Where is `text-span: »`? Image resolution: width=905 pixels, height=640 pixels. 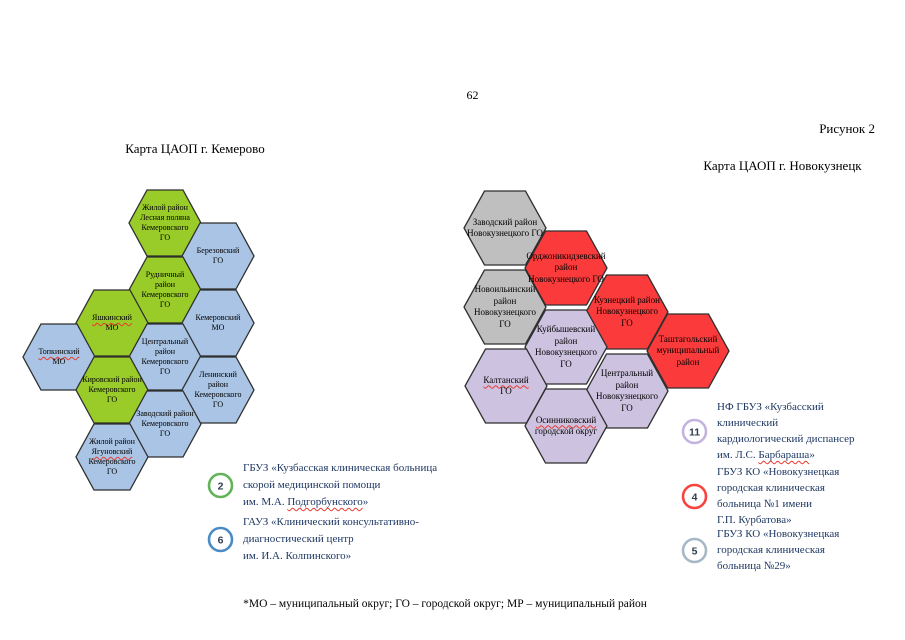 text-span: » is located at coordinates (812, 455).